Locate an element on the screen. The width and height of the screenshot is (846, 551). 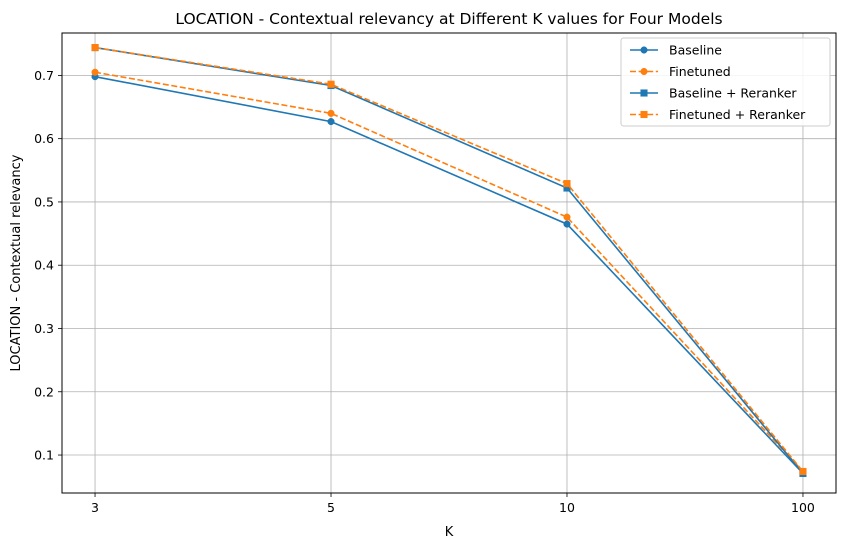
legend-box is located at coordinates (725, 82).